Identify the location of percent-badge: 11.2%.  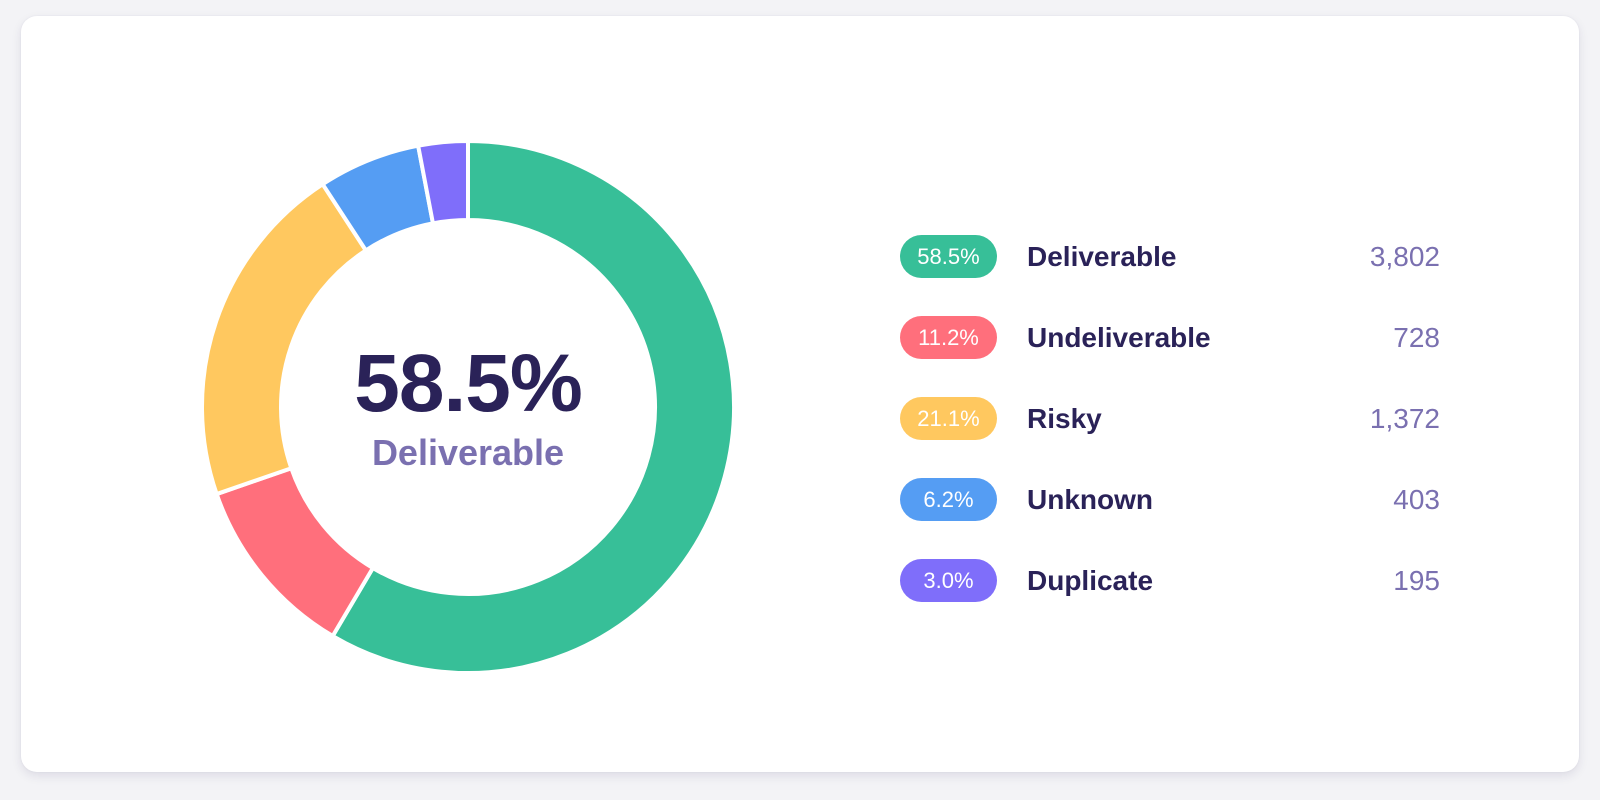
(948, 337).